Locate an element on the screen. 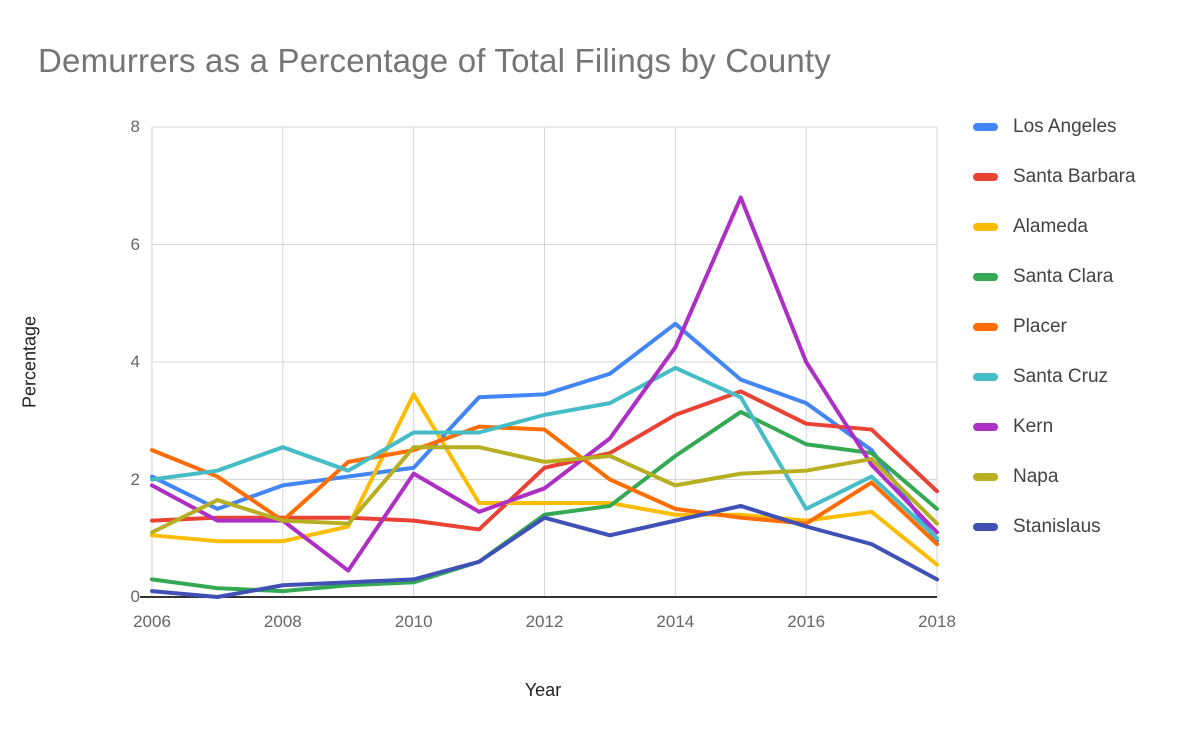 The height and width of the screenshot is (742, 1200). series-line-santa-barbara is located at coordinates (544, 460).